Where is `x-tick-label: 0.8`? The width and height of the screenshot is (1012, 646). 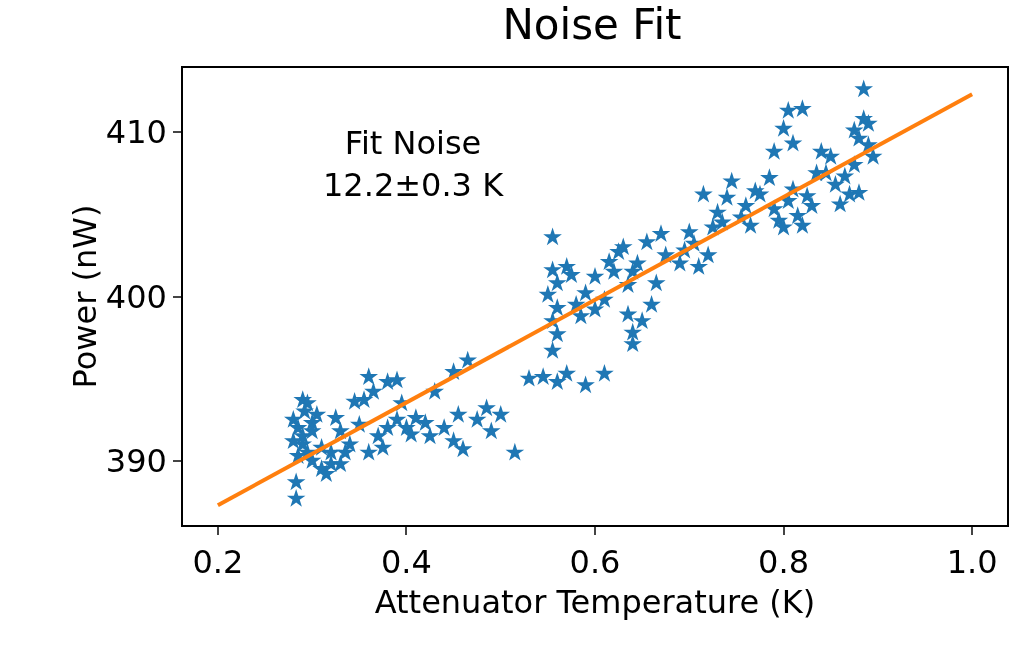
x-tick-label: 0.8 is located at coordinates (784, 562).